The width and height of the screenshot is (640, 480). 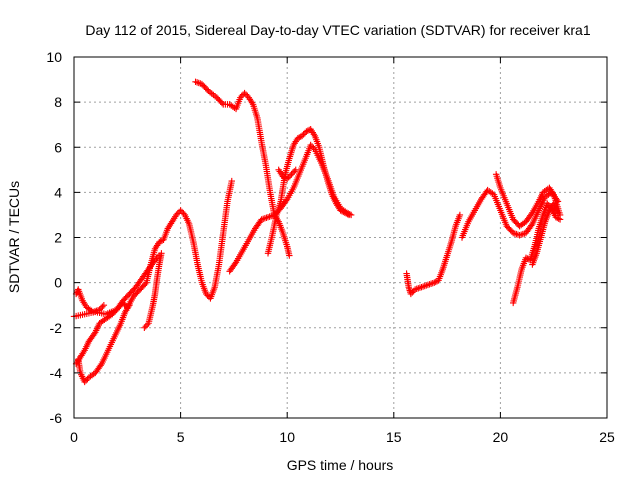 What do you see at coordinates (56, 328) in the screenshot?
I see `y-tick-label: -2` at bounding box center [56, 328].